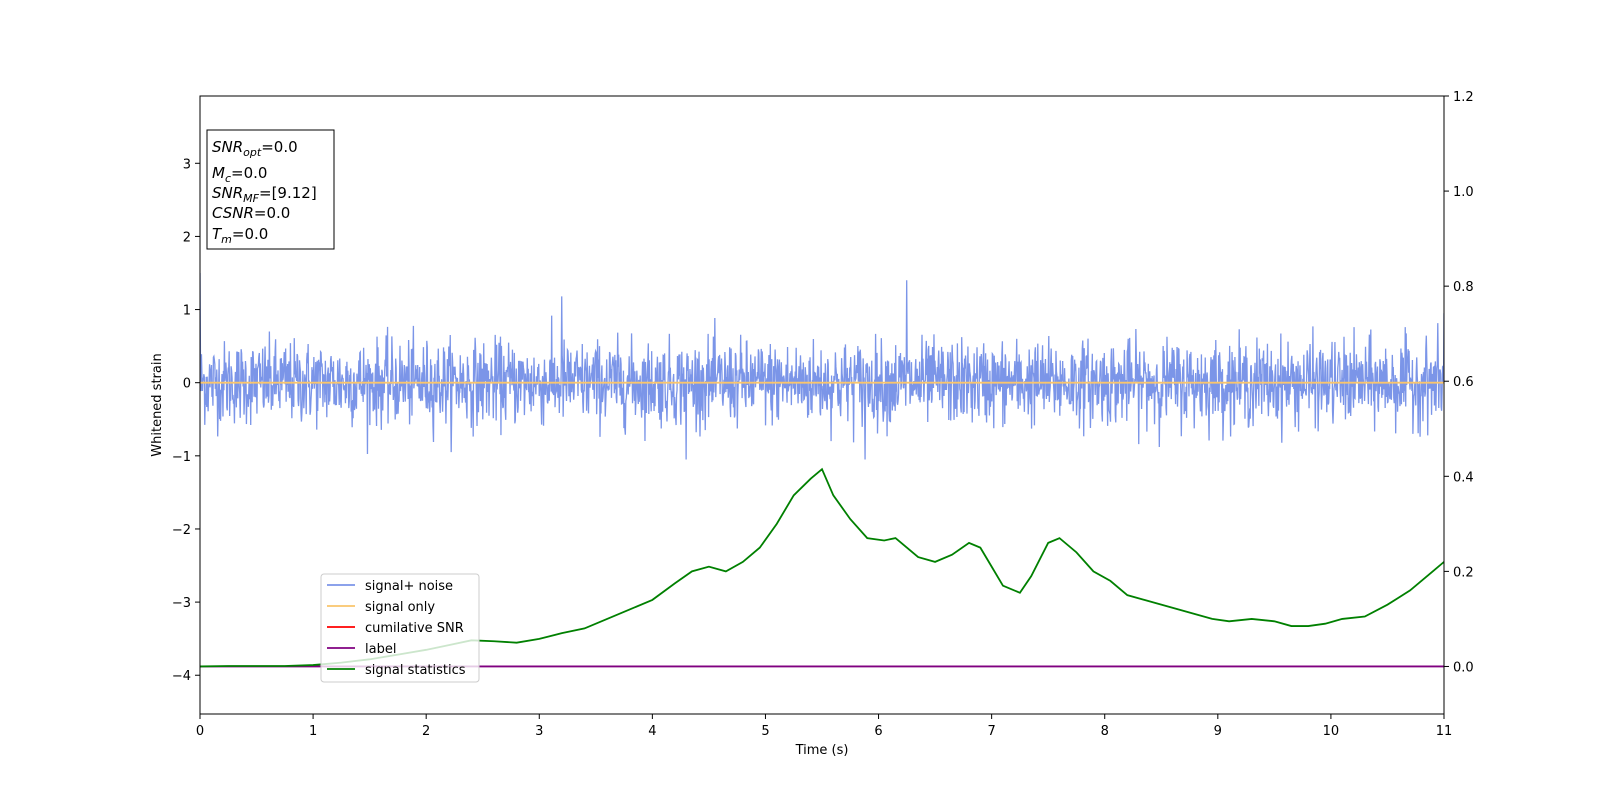 The image size is (1600, 800). Describe the element at coordinates (991, 731) in the screenshot. I see `x-tick-label: 7` at that location.